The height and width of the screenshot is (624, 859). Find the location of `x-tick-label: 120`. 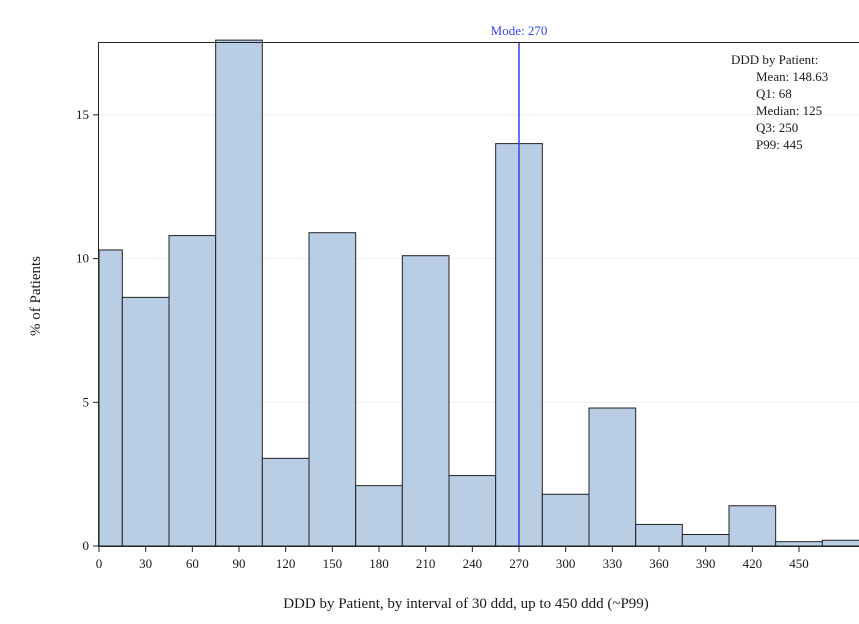

x-tick-label: 120 is located at coordinates (286, 563).